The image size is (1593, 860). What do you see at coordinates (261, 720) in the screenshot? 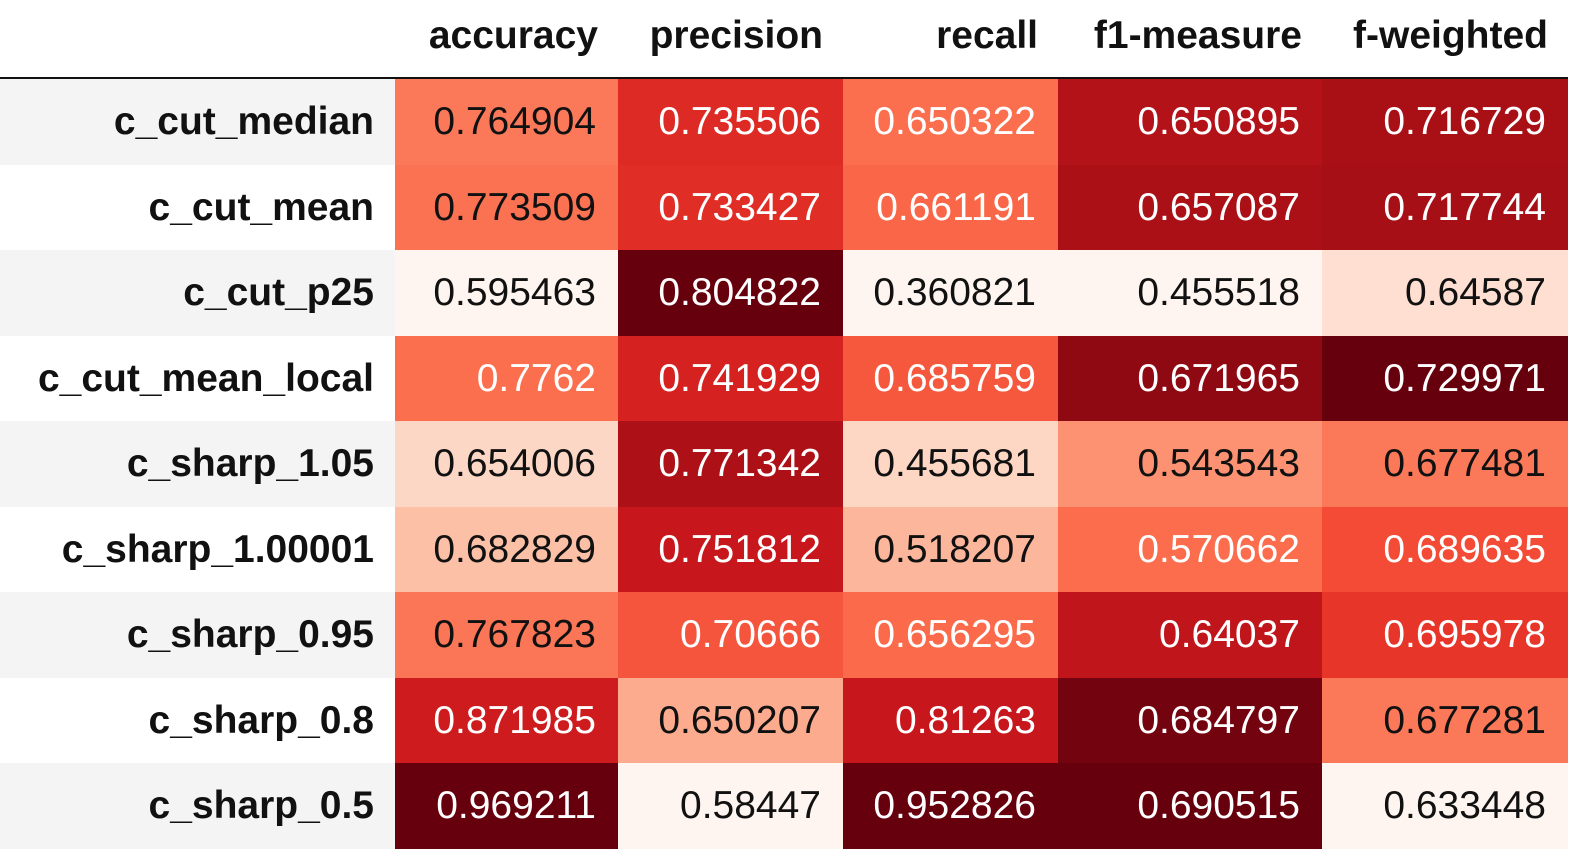
I see `row-label: c_sharp_0.8` at bounding box center [261, 720].